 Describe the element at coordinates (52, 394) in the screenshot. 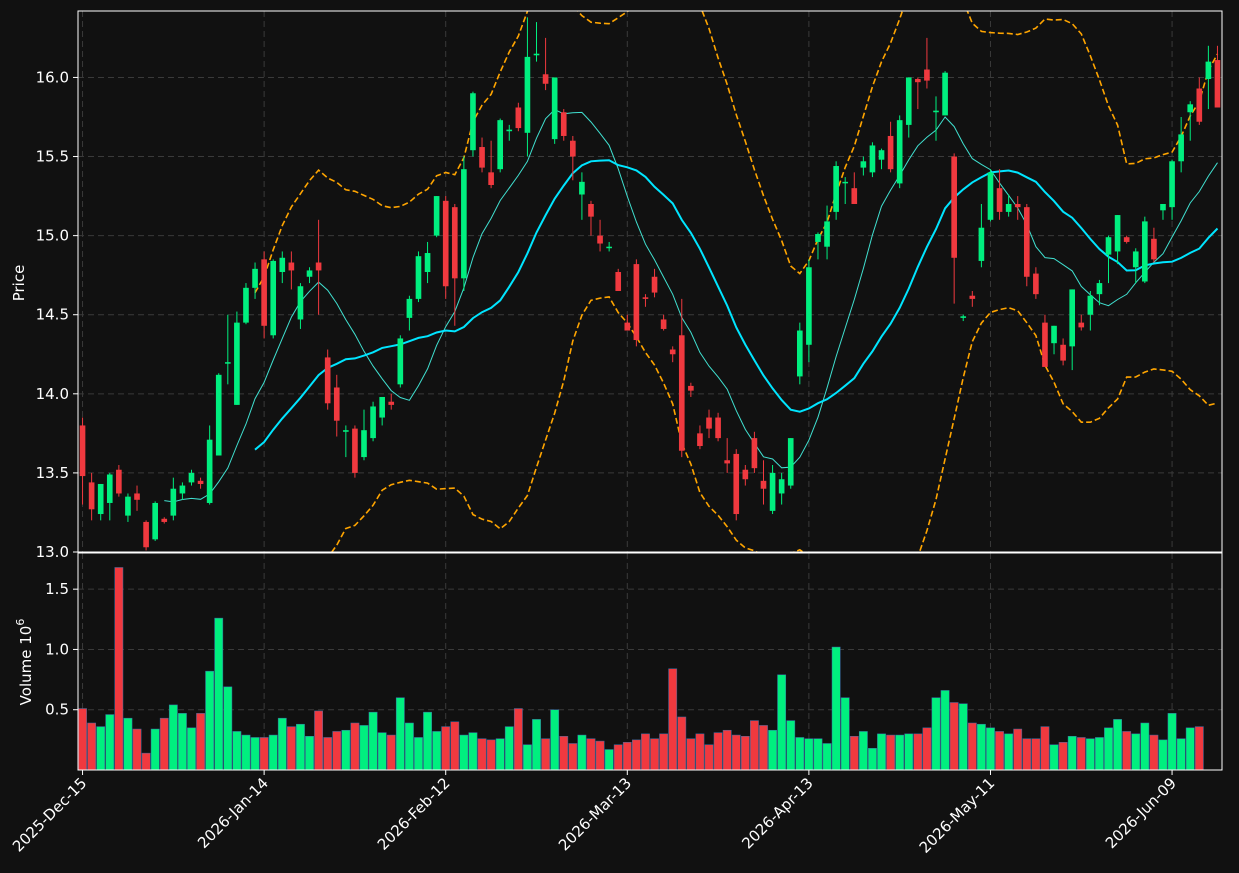

I see `price-ytick-label: 14.0` at that location.